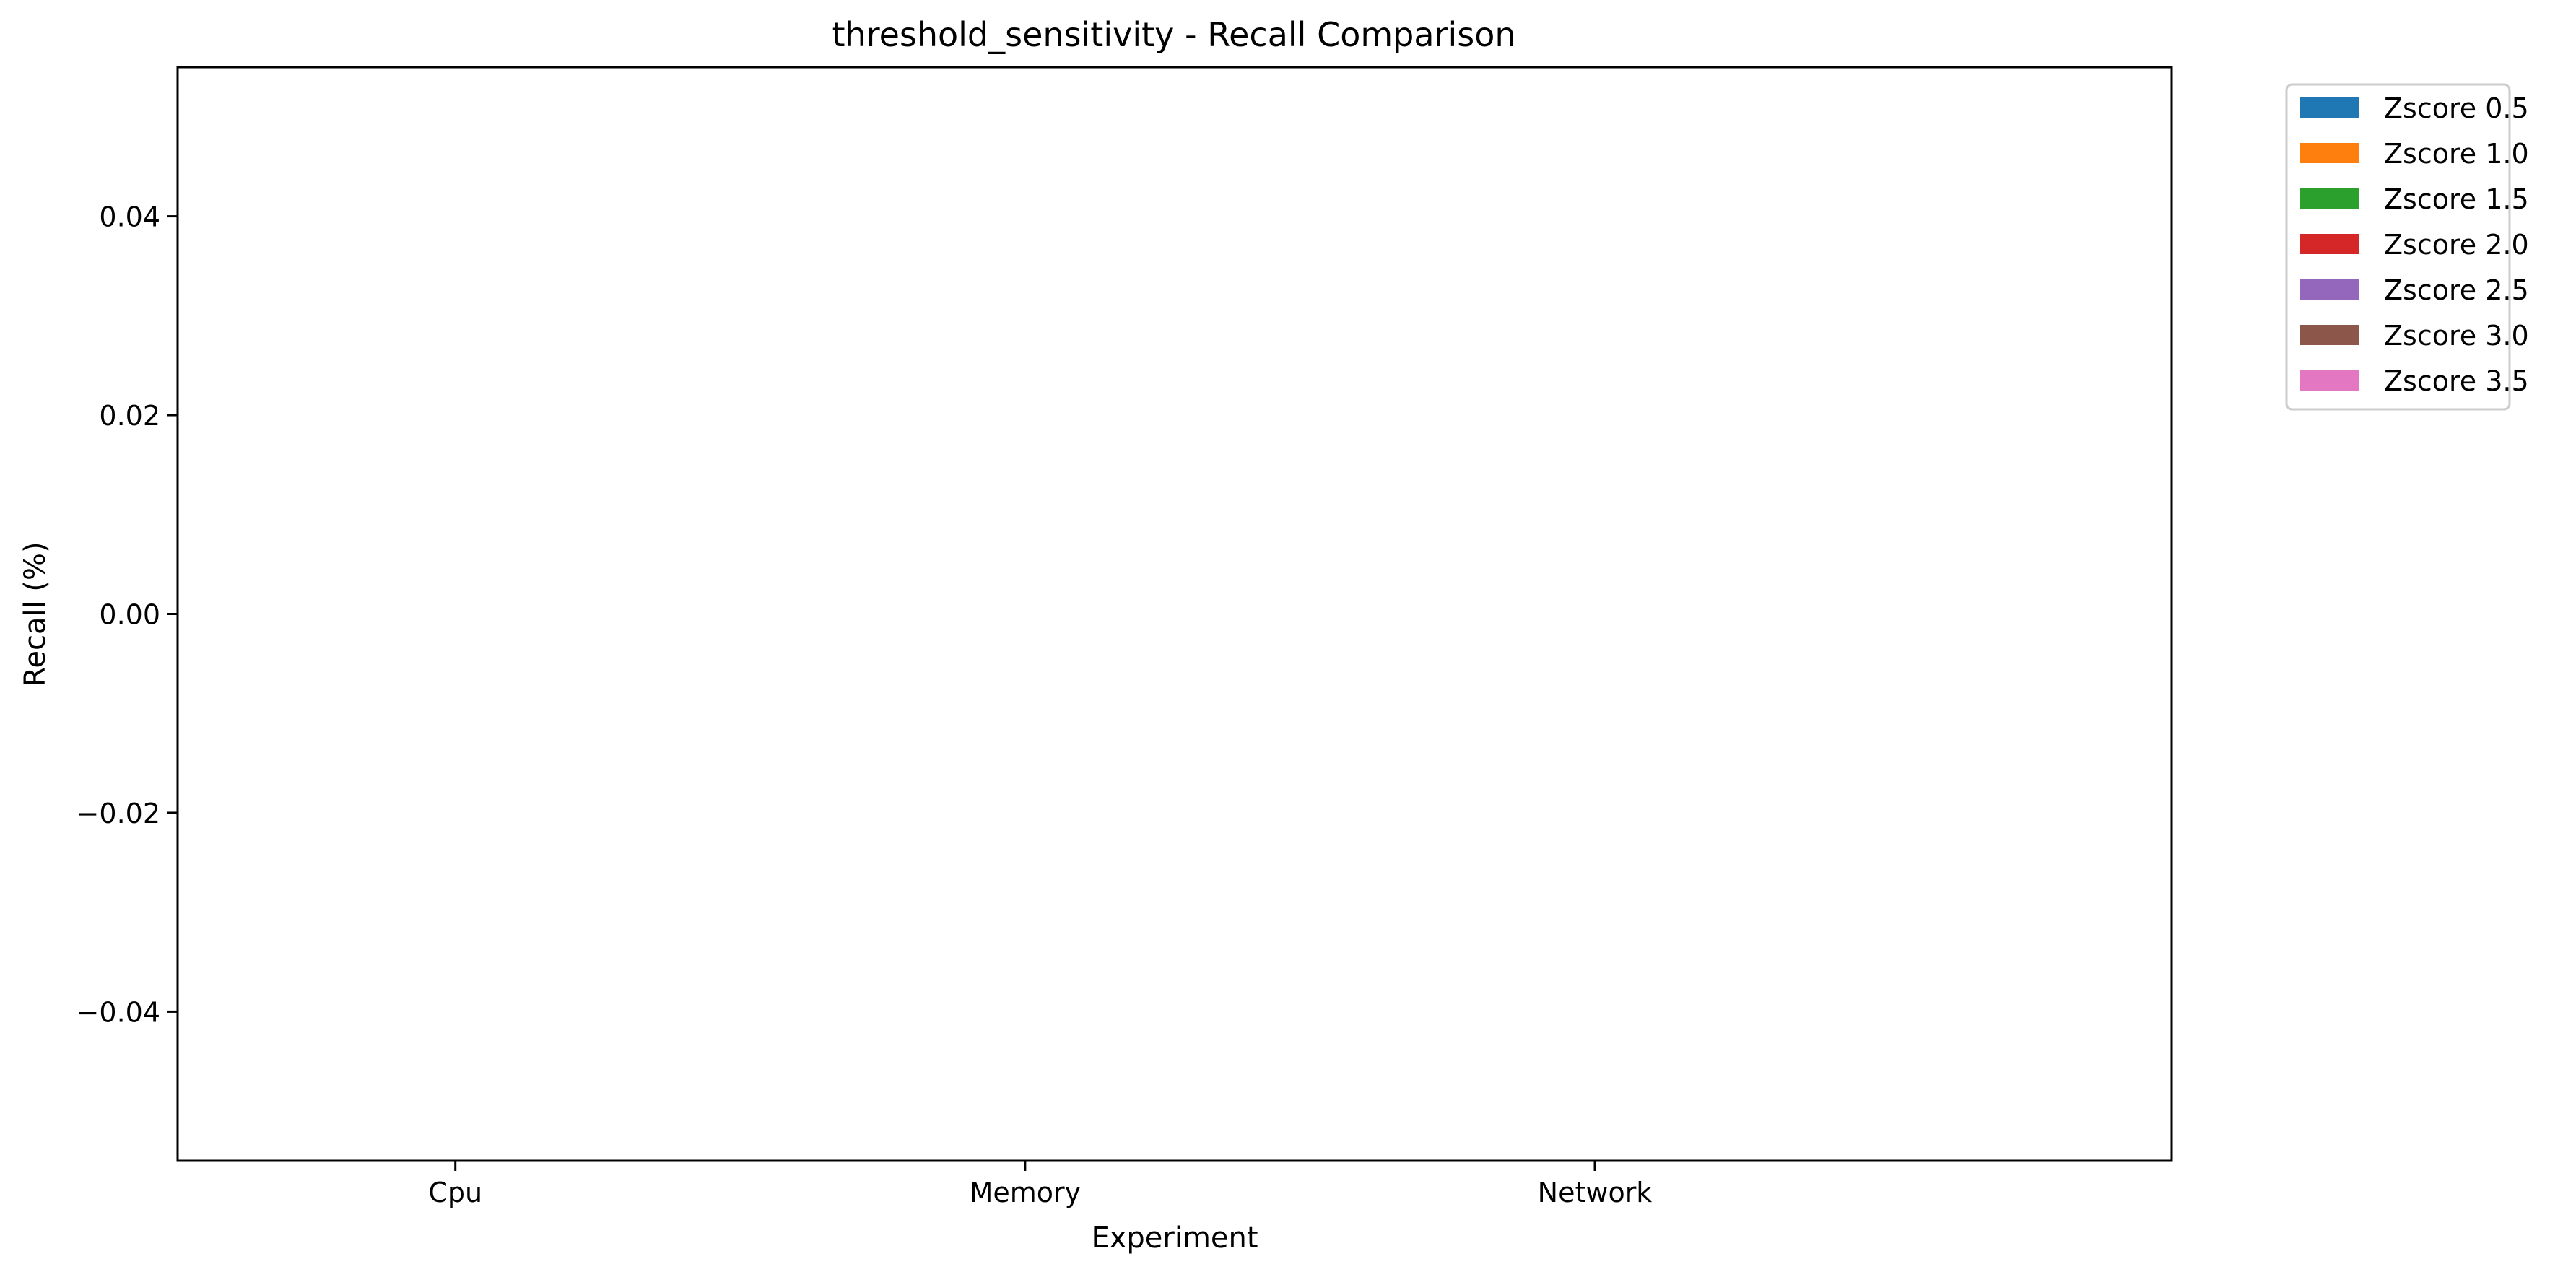 The height and width of the screenshot is (1277, 2576). What do you see at coordinates (2456, 199) in the screenshot?
I see `legend-label: Zscore 1.5` at bounding box center [2456, 199].